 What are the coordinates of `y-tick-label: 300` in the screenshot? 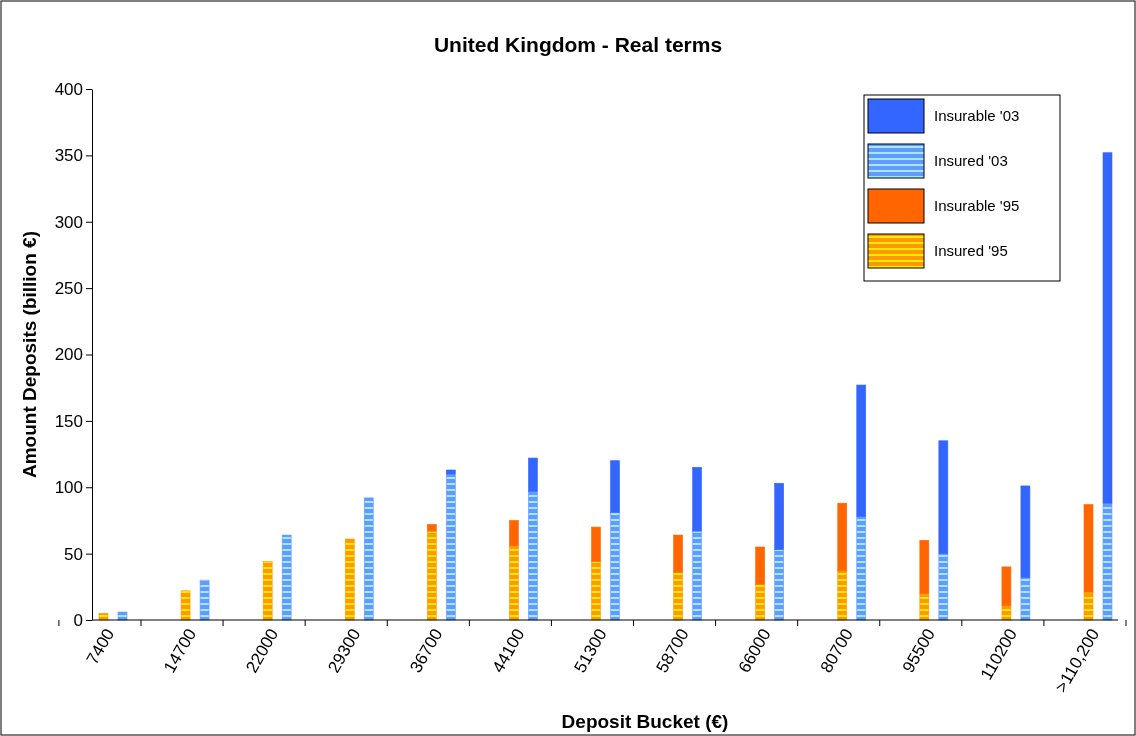 It's located at (68, 222).